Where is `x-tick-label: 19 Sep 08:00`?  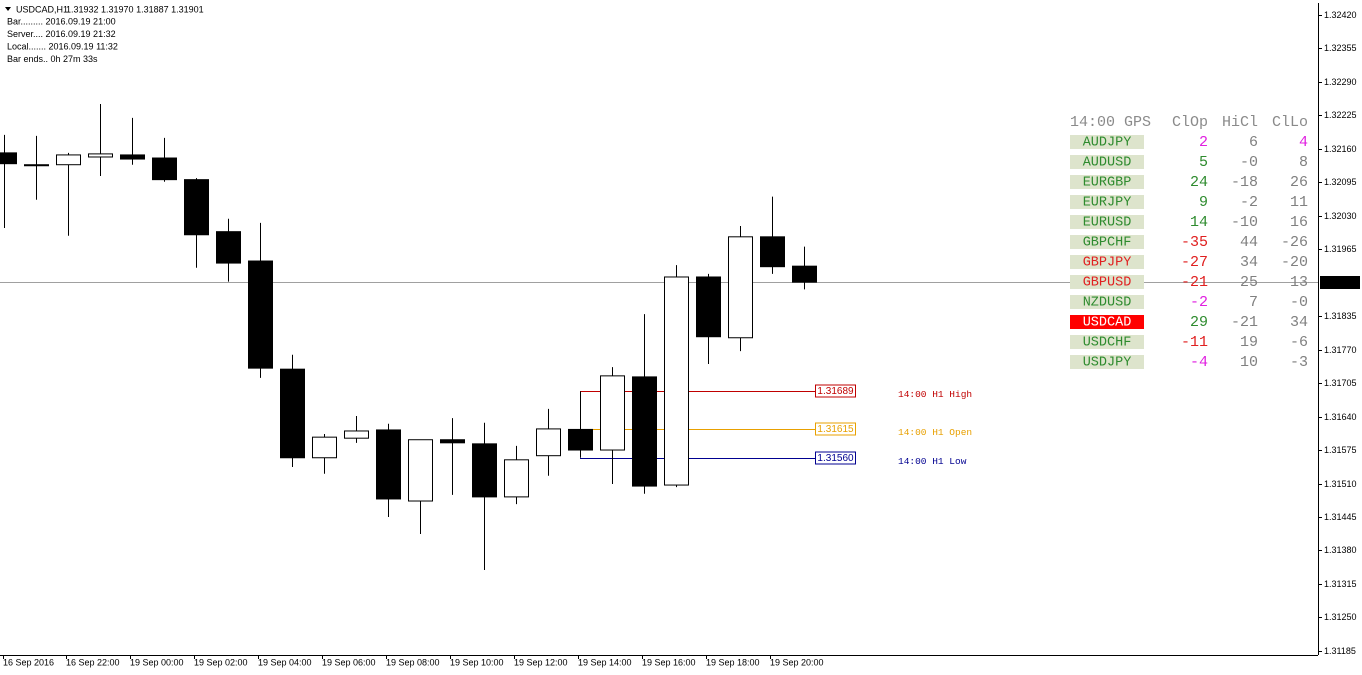 x-tick-label: 19 Sep 08:00 is located at coordinates (413, 662).